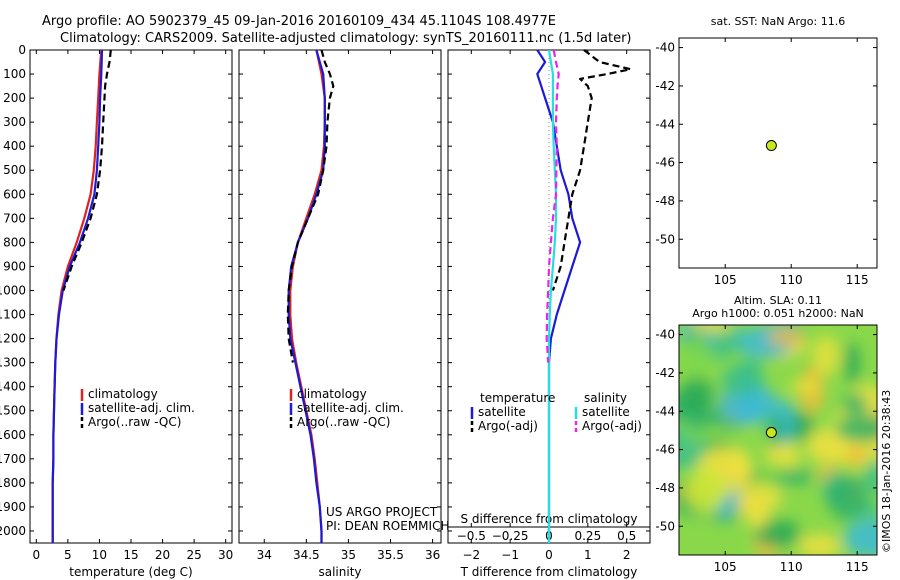 This screenshot has width=900, height=580. What do you see at coordinates (13, 339) in the screenshot?
I see `y-tick-label: 1200` at bounding box center [13, 339].